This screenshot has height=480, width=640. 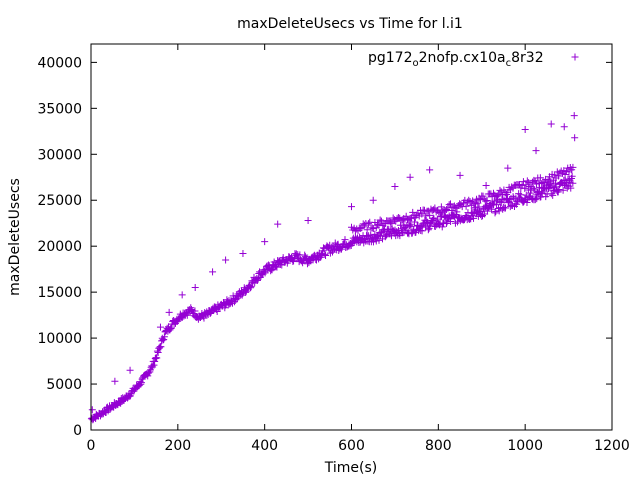 I want to click on y-tick-label: 20000, so click(x=59, y=247).